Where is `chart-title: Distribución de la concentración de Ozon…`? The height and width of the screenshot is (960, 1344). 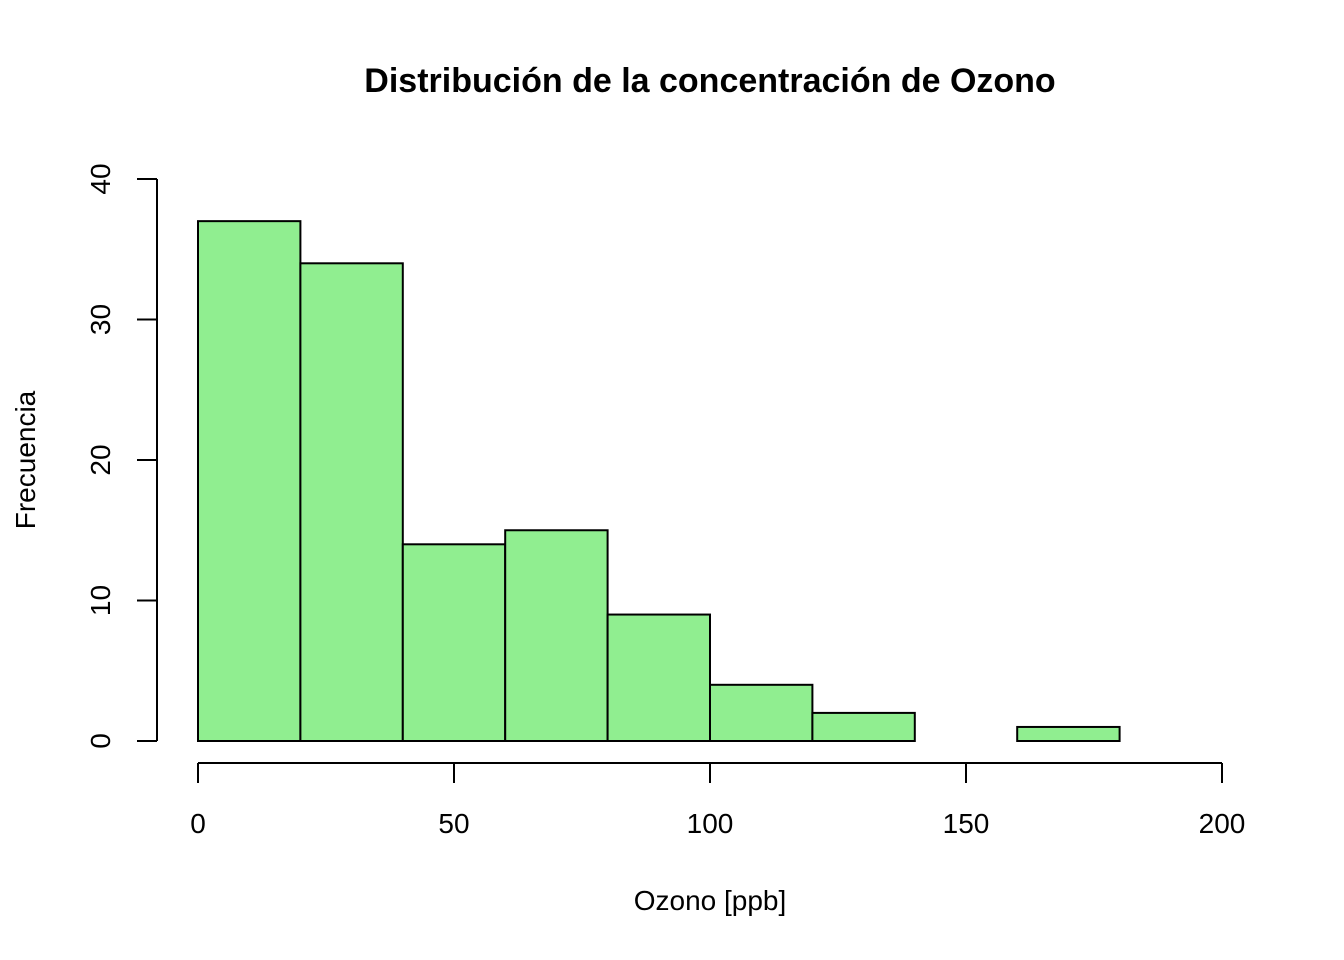
chart-title: Distribución de la concentración de Ozon… is located at coordinates (709, 81).